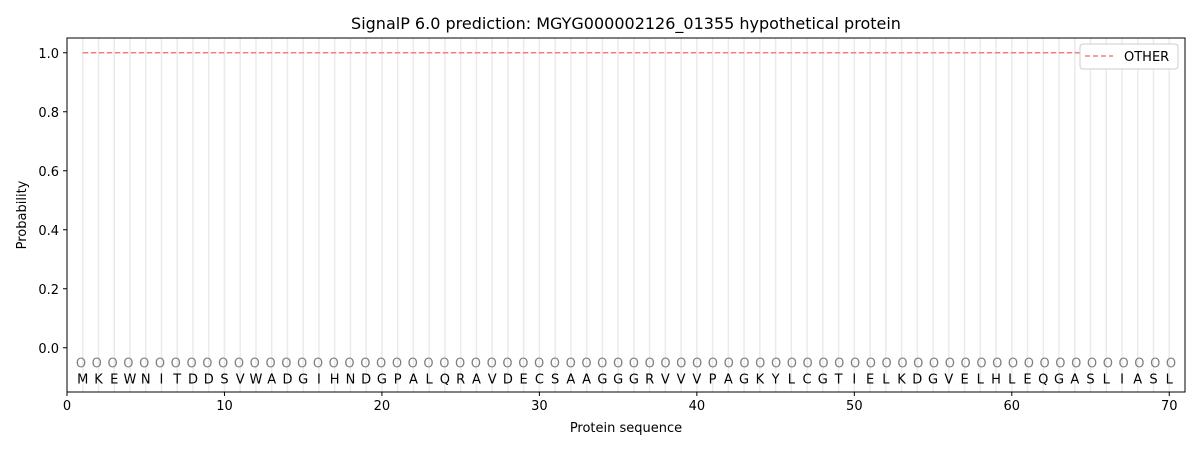 This screenshot has width=1200, height=454. I want to click on y-tick-label: 1.0, so click(48, 54).